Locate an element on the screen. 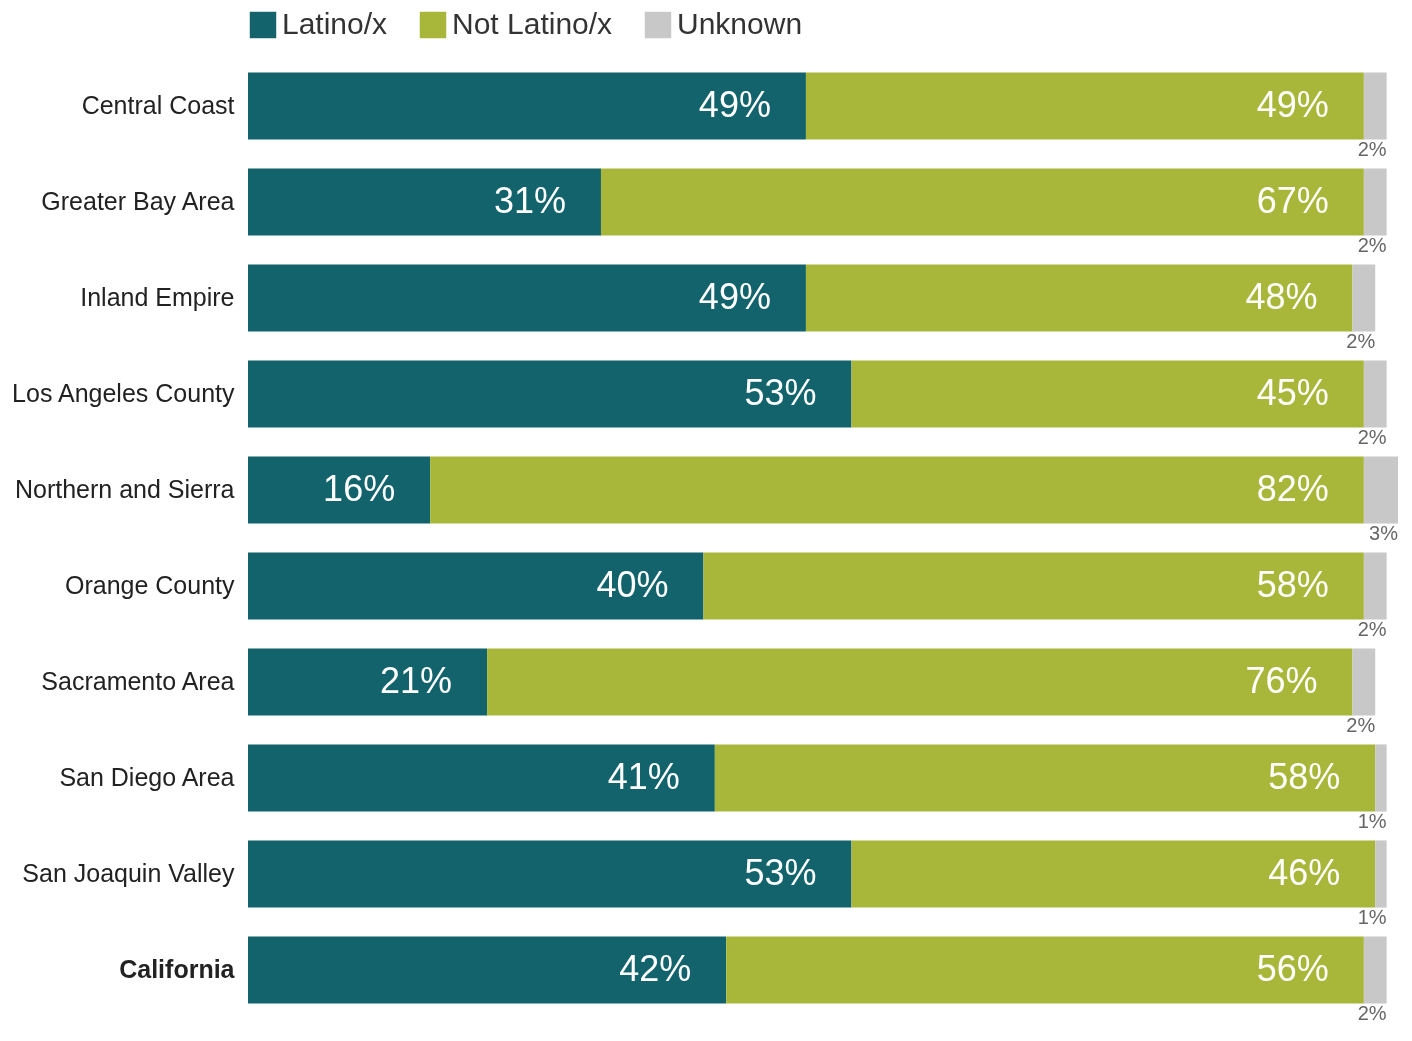 This screenshot has height=1041, width=1412. y-tick-label: Orange County is located at coordinates (149, 585).